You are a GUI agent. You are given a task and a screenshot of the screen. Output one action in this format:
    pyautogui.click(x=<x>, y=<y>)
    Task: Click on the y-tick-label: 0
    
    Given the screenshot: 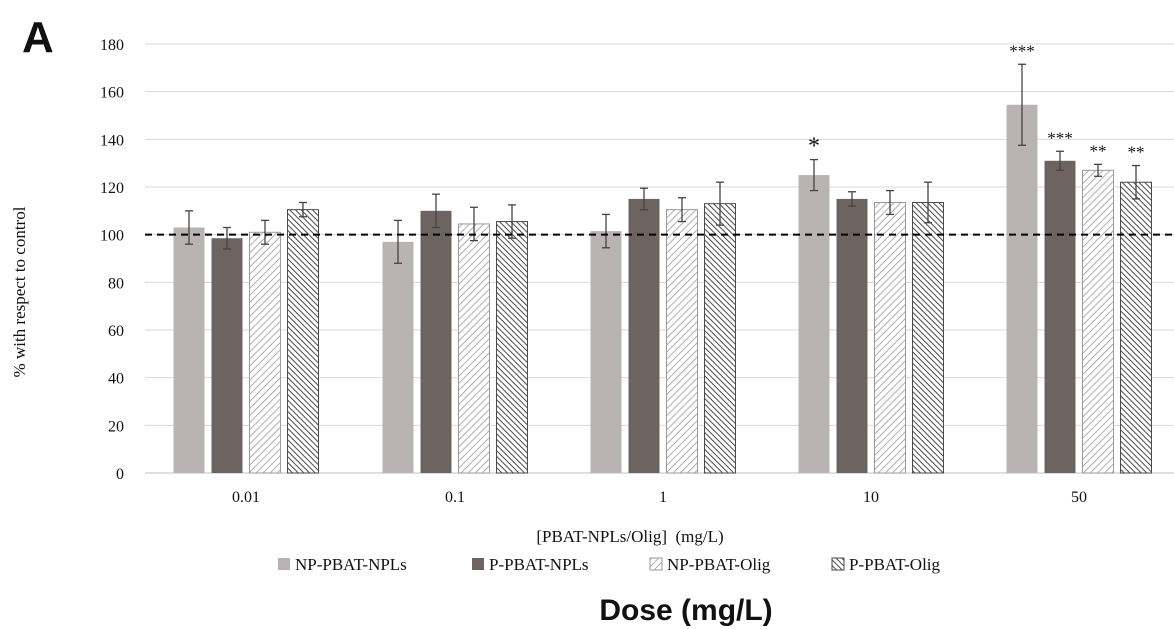 What is the action you would take?
    pyautogui.click(x=120, y=474)
    